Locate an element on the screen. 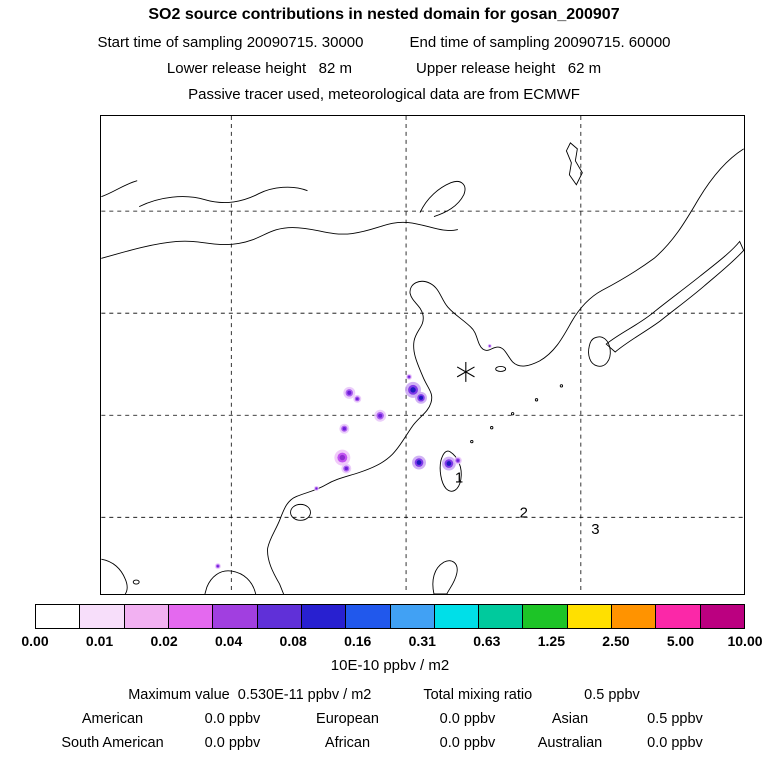 Image resolution: width=768 pixels, height=768 pixels. colorbar-tick-label: 5.00 is located at coordinates (680, 641).